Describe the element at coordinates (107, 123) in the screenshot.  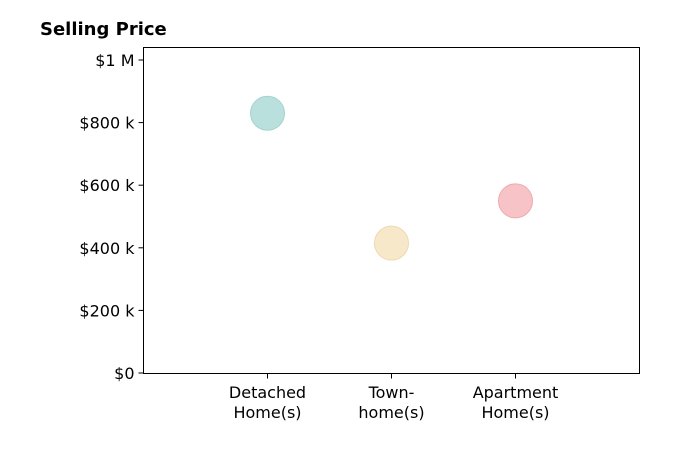
I see `y-tick-label: $800 k` at that location.